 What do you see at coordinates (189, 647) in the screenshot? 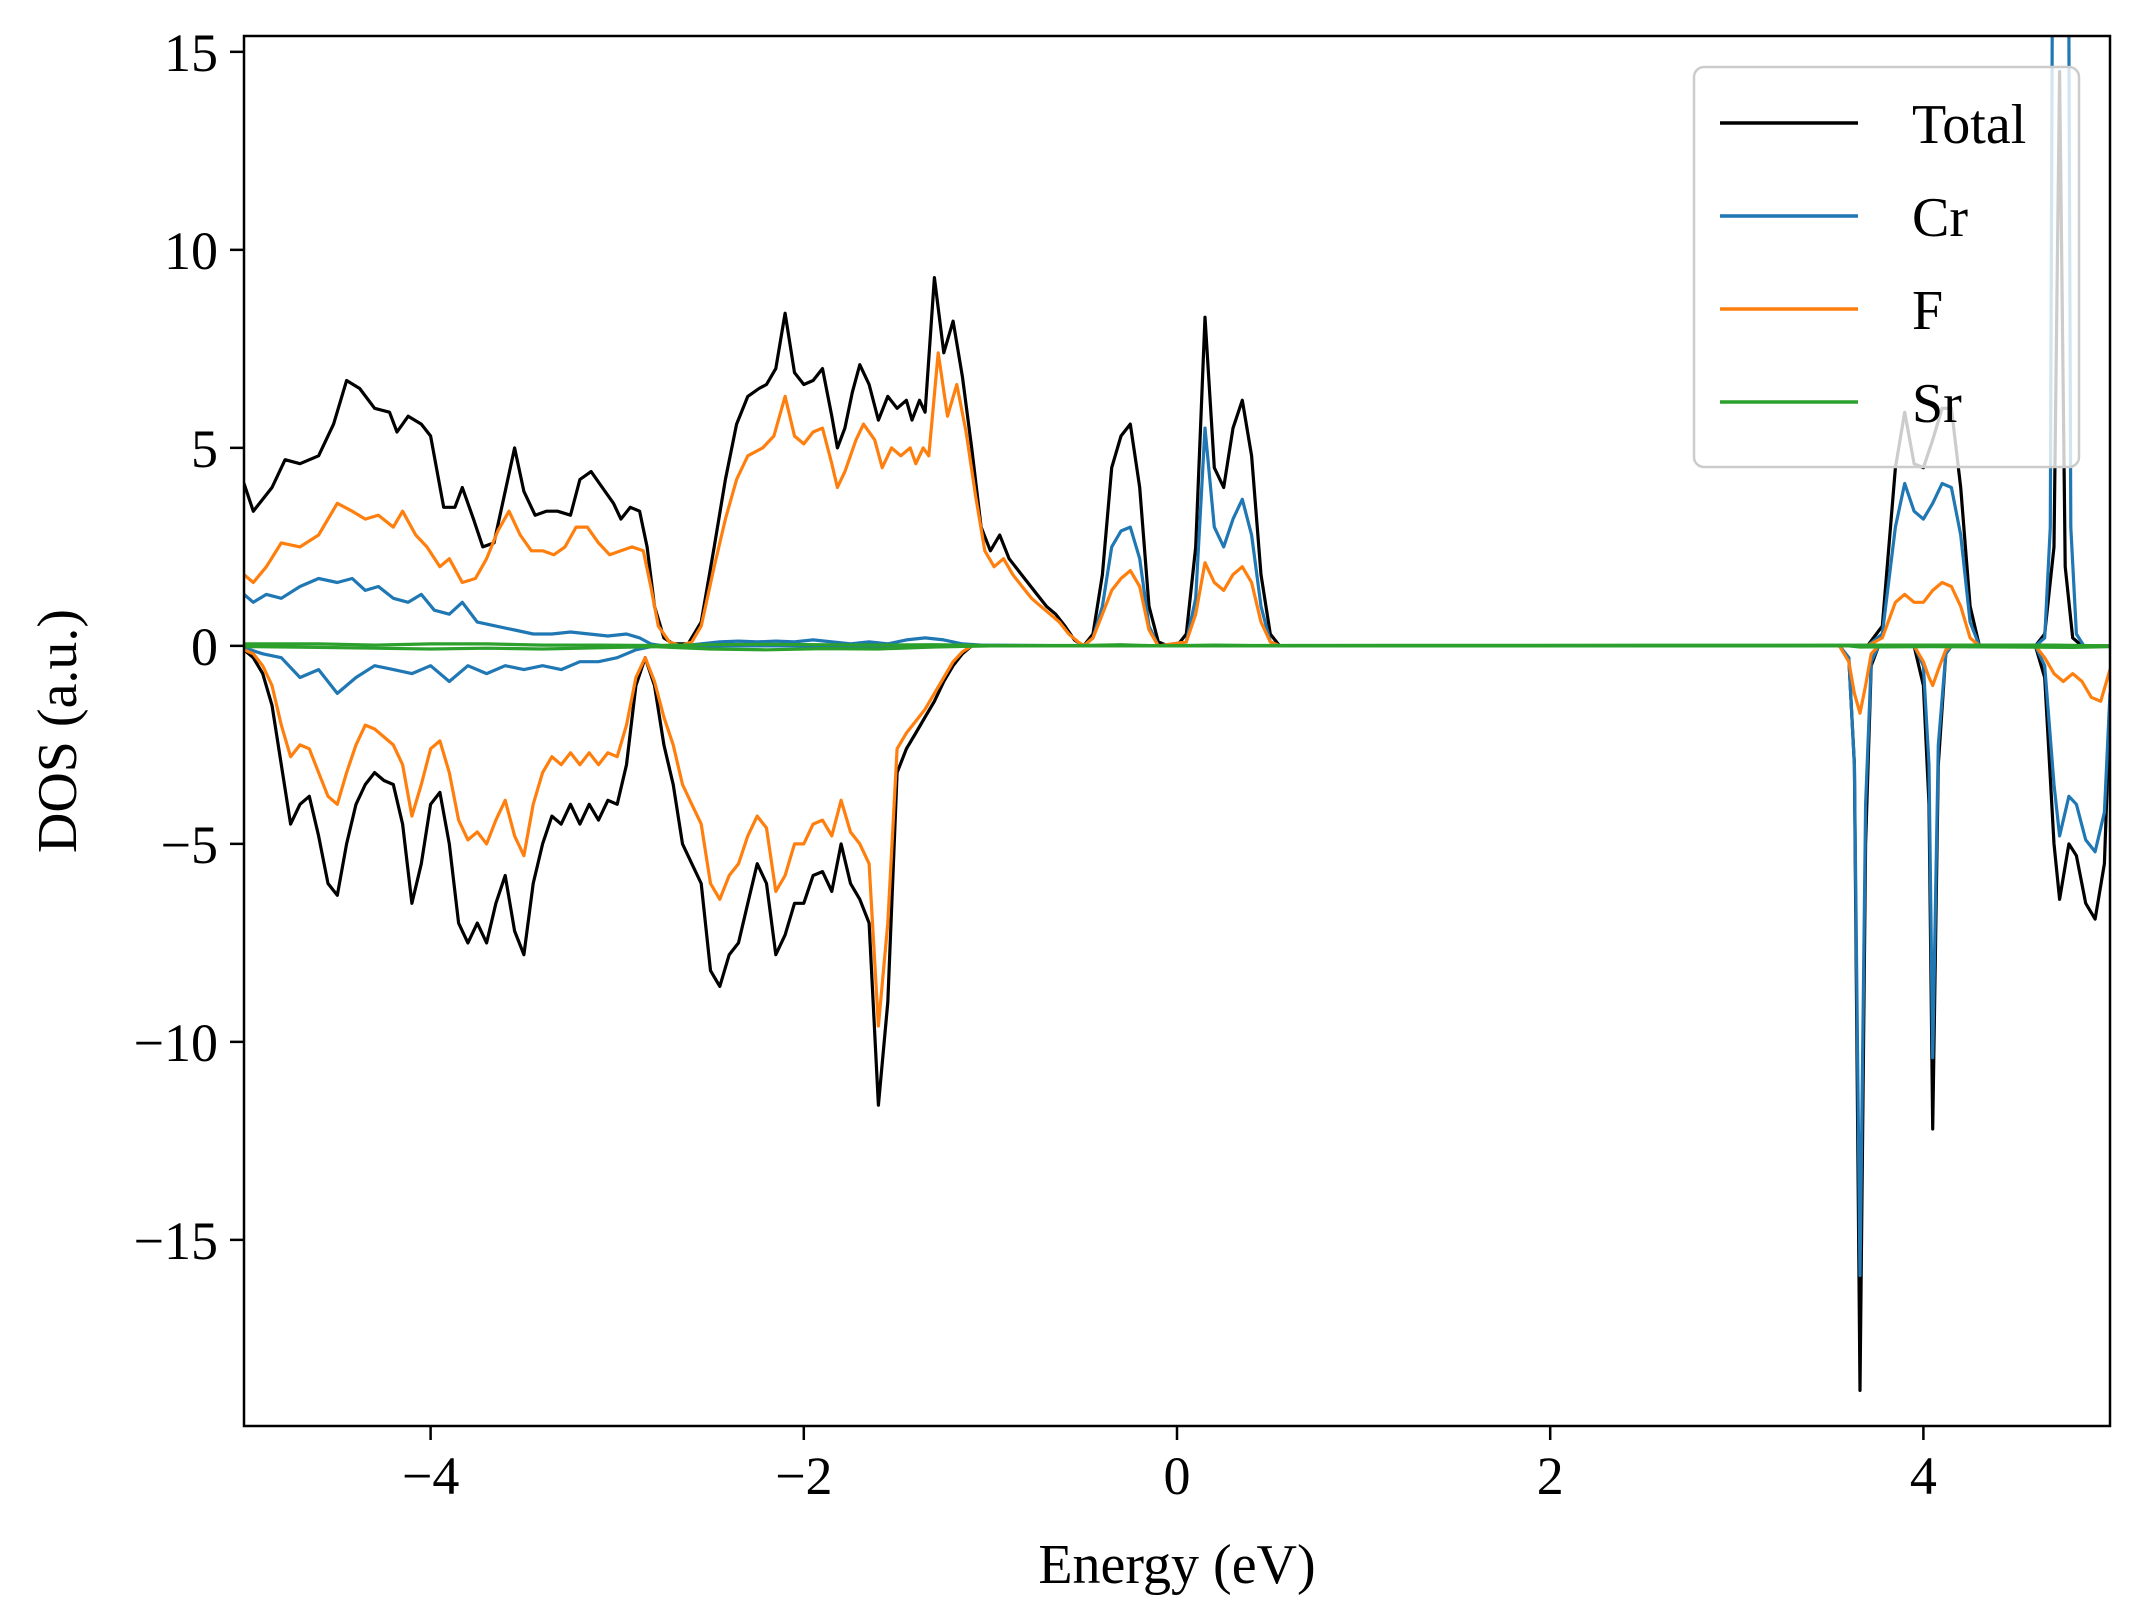
I see `y-axis-ticks: −15 −10 −5 0 5 10 15` at bounding box center [189, 647].